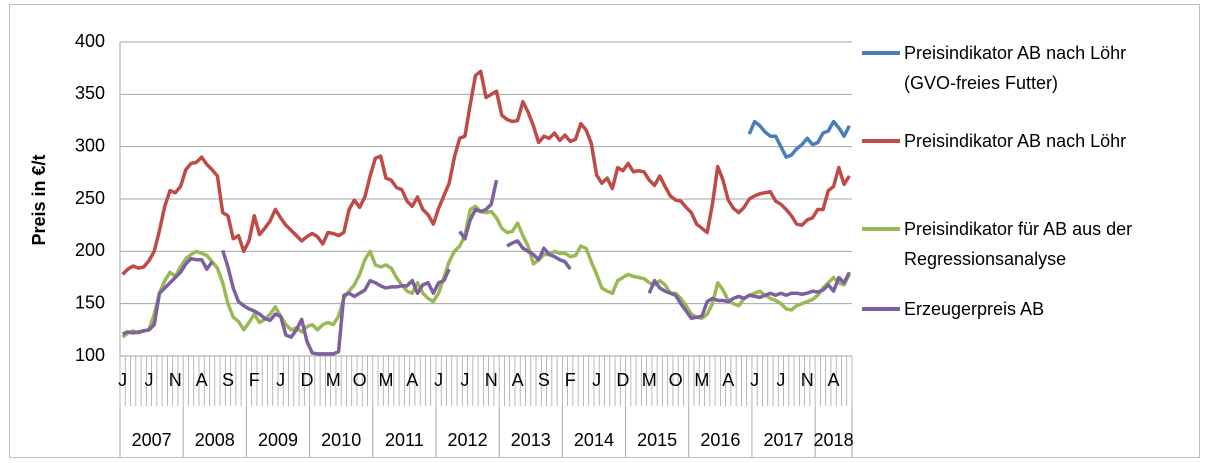 This screenshot has width=1208, height=463. Describe the element at coordinates (341, 440) in the screenshot. I see `year-label: 2010` at that location.